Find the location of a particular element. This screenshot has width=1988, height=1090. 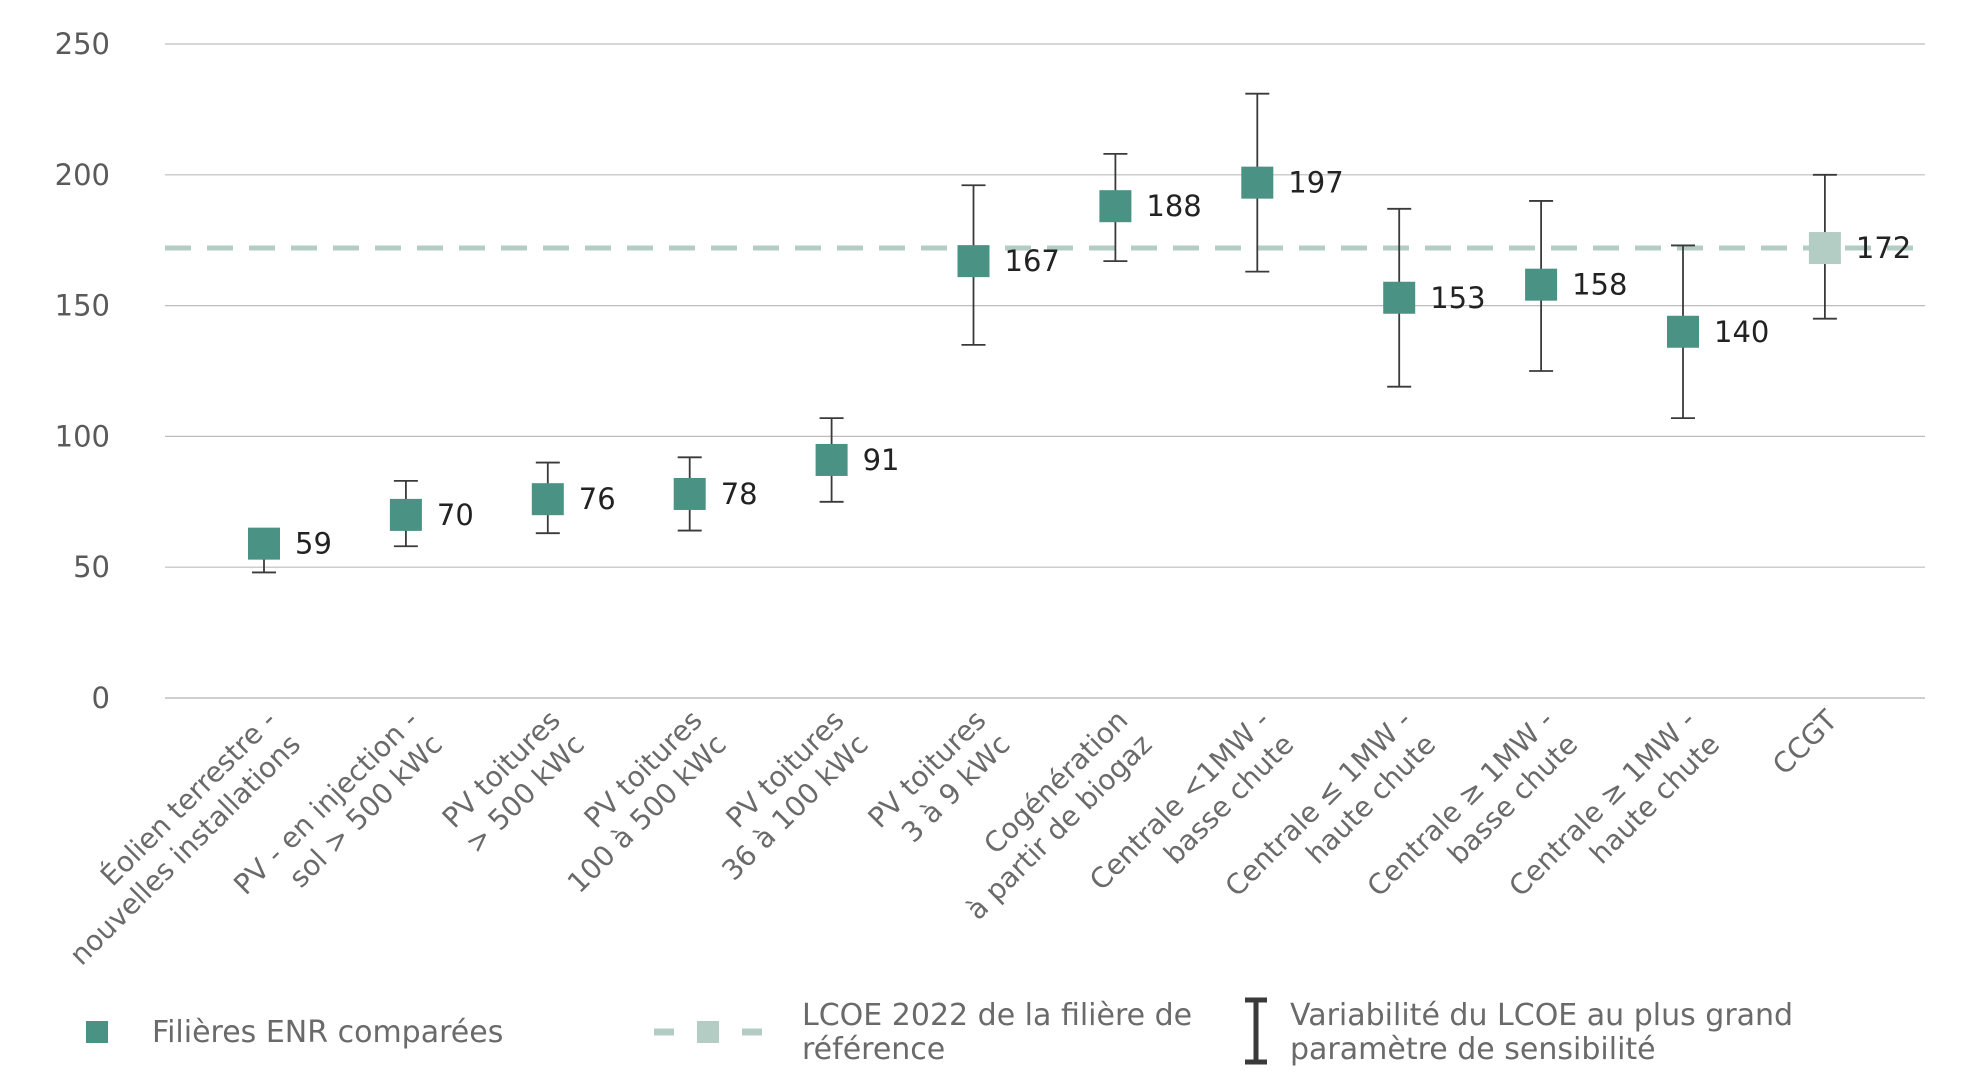

data-label-1: 70 is located at coordinates (455, 515).